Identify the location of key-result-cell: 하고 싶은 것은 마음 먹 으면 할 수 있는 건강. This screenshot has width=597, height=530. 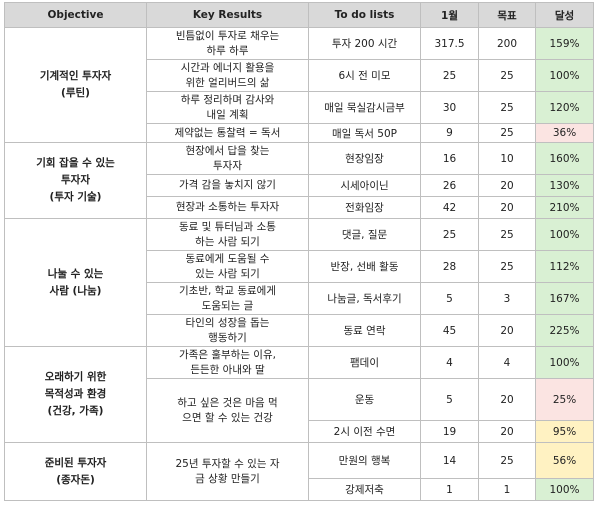
(227, 410).